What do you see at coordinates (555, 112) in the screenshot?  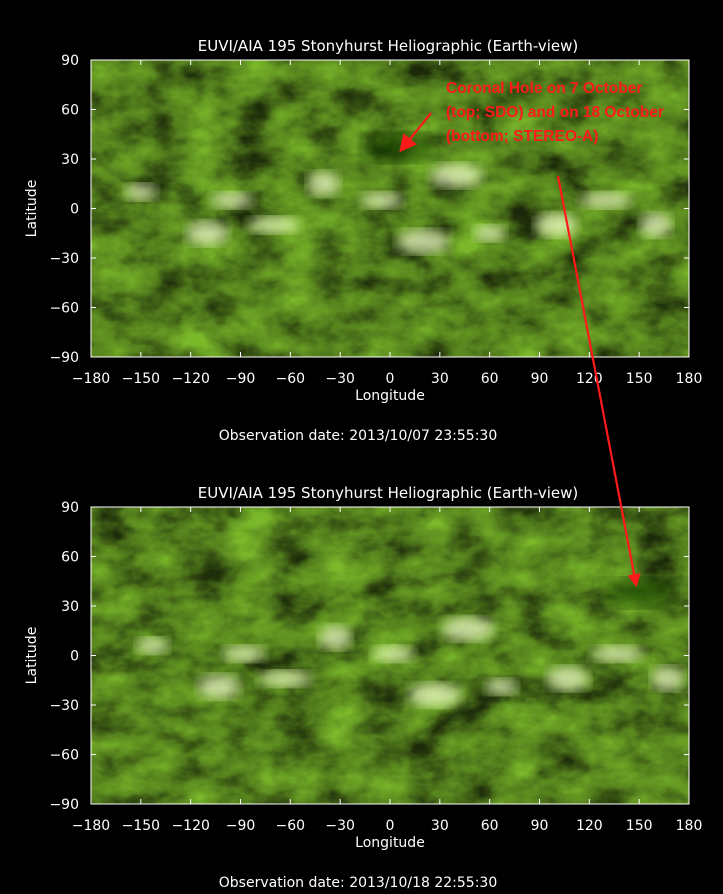 I see `annotation-line-2: (top; SDO) and on 18 October` at bounding box center [555, 112].